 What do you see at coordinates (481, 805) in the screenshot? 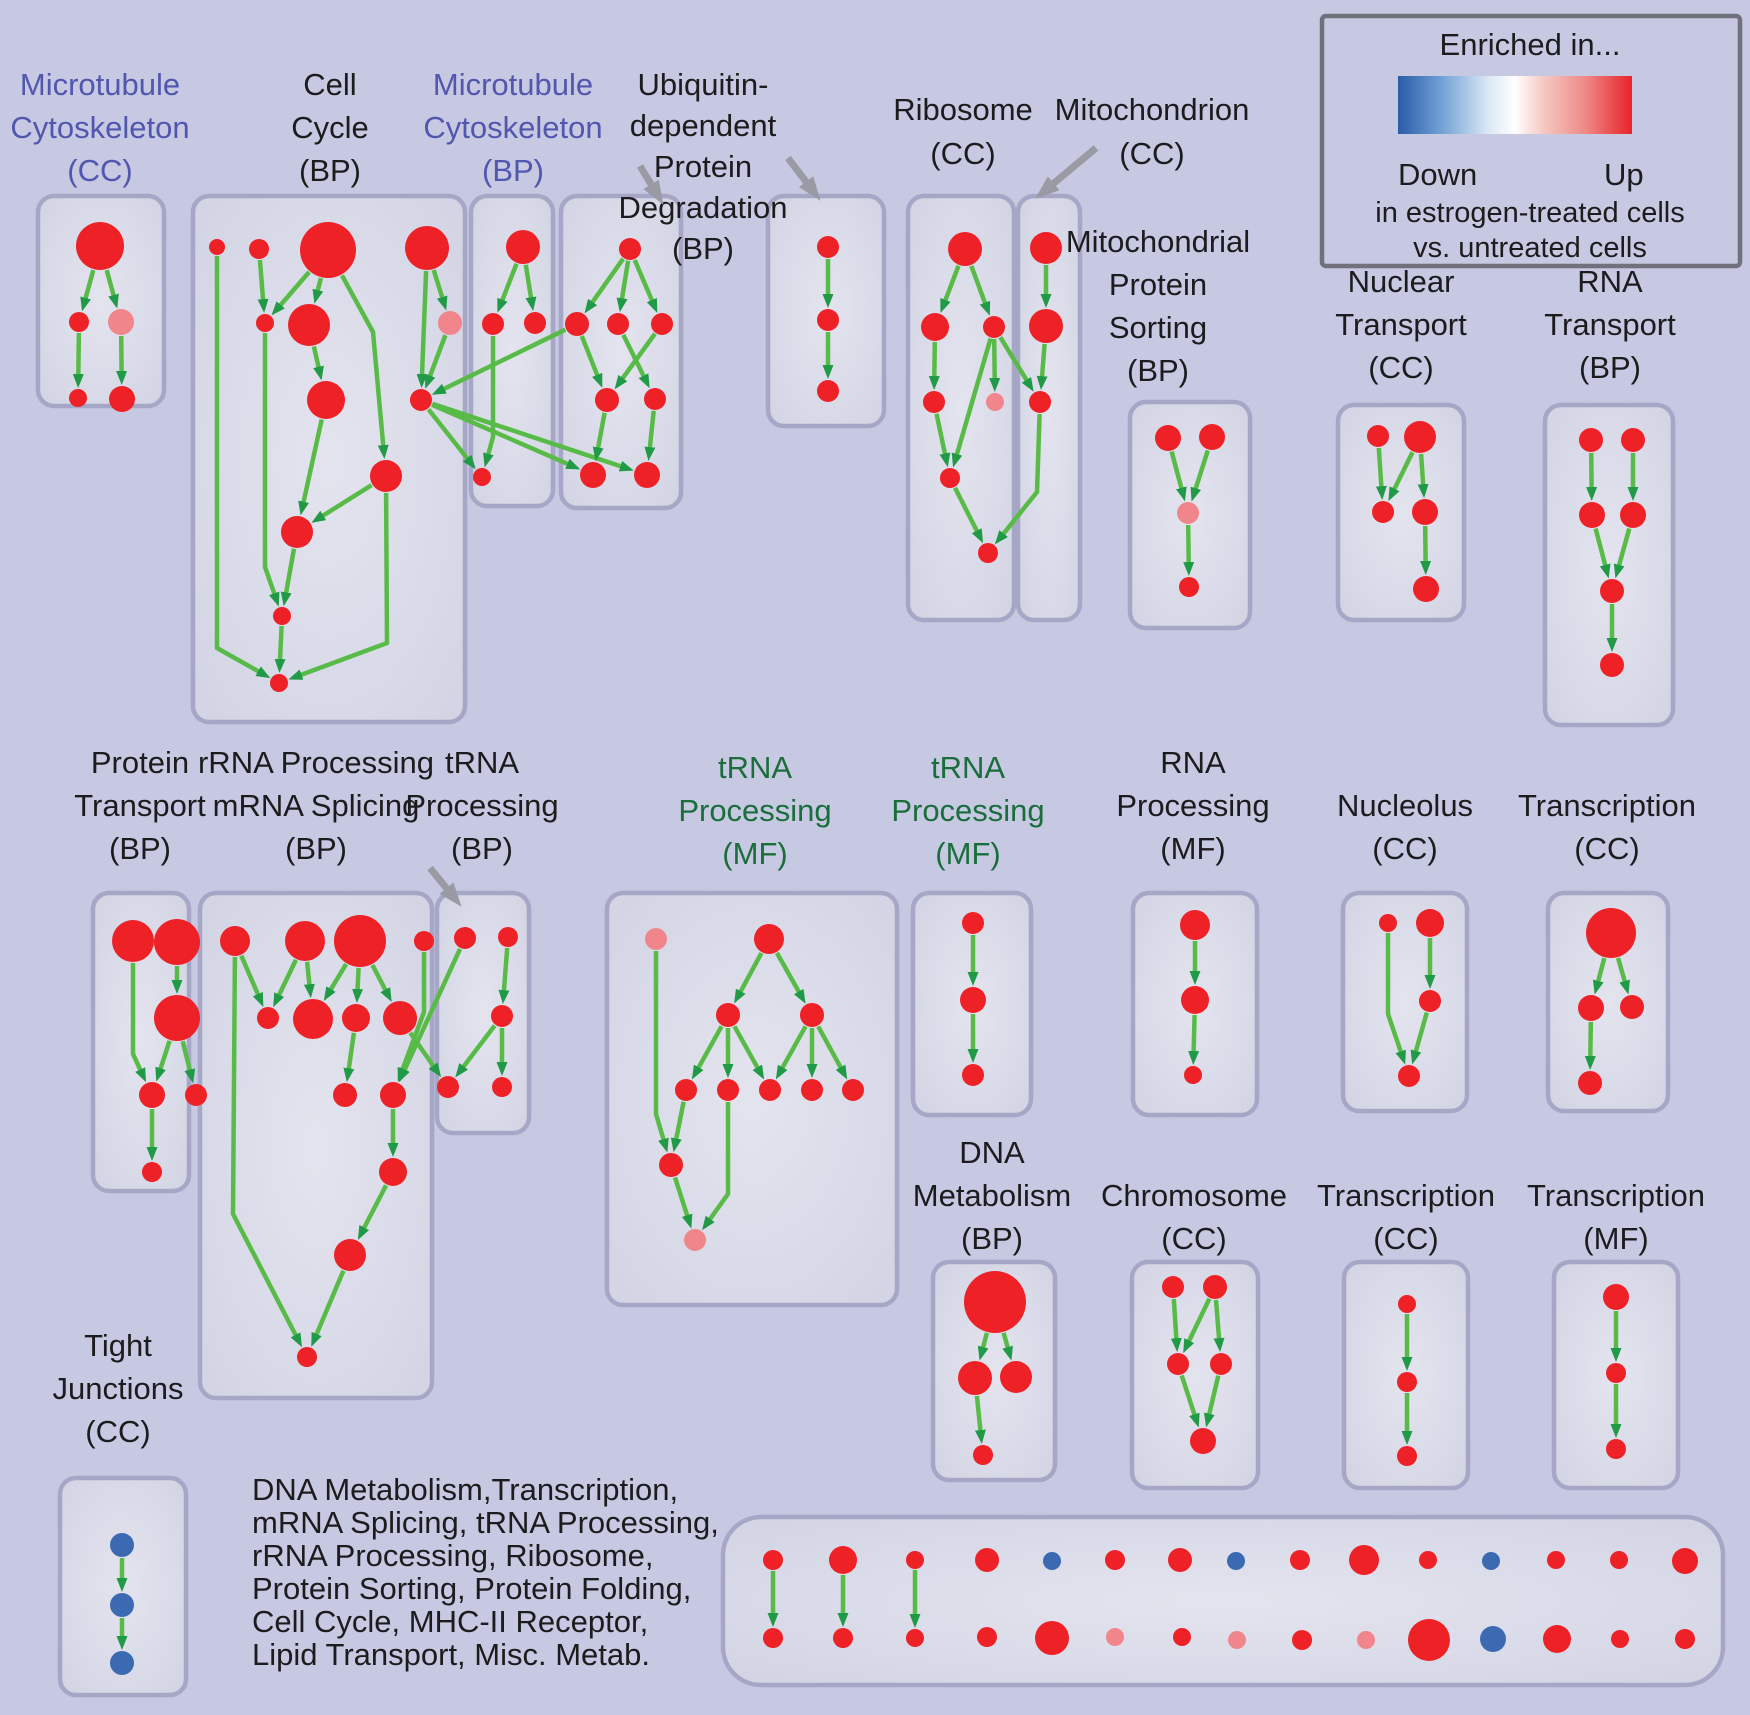
I see `cluster-label-trna_bp: Processing` at bounding box center [481, 805].